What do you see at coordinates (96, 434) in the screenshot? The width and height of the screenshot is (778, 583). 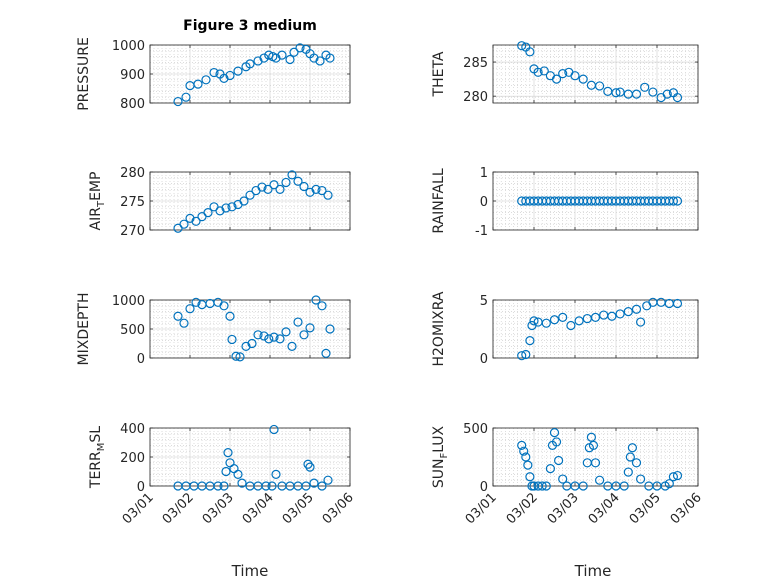 I see `y-label-rest: SL` at bounding box center [96, 434].